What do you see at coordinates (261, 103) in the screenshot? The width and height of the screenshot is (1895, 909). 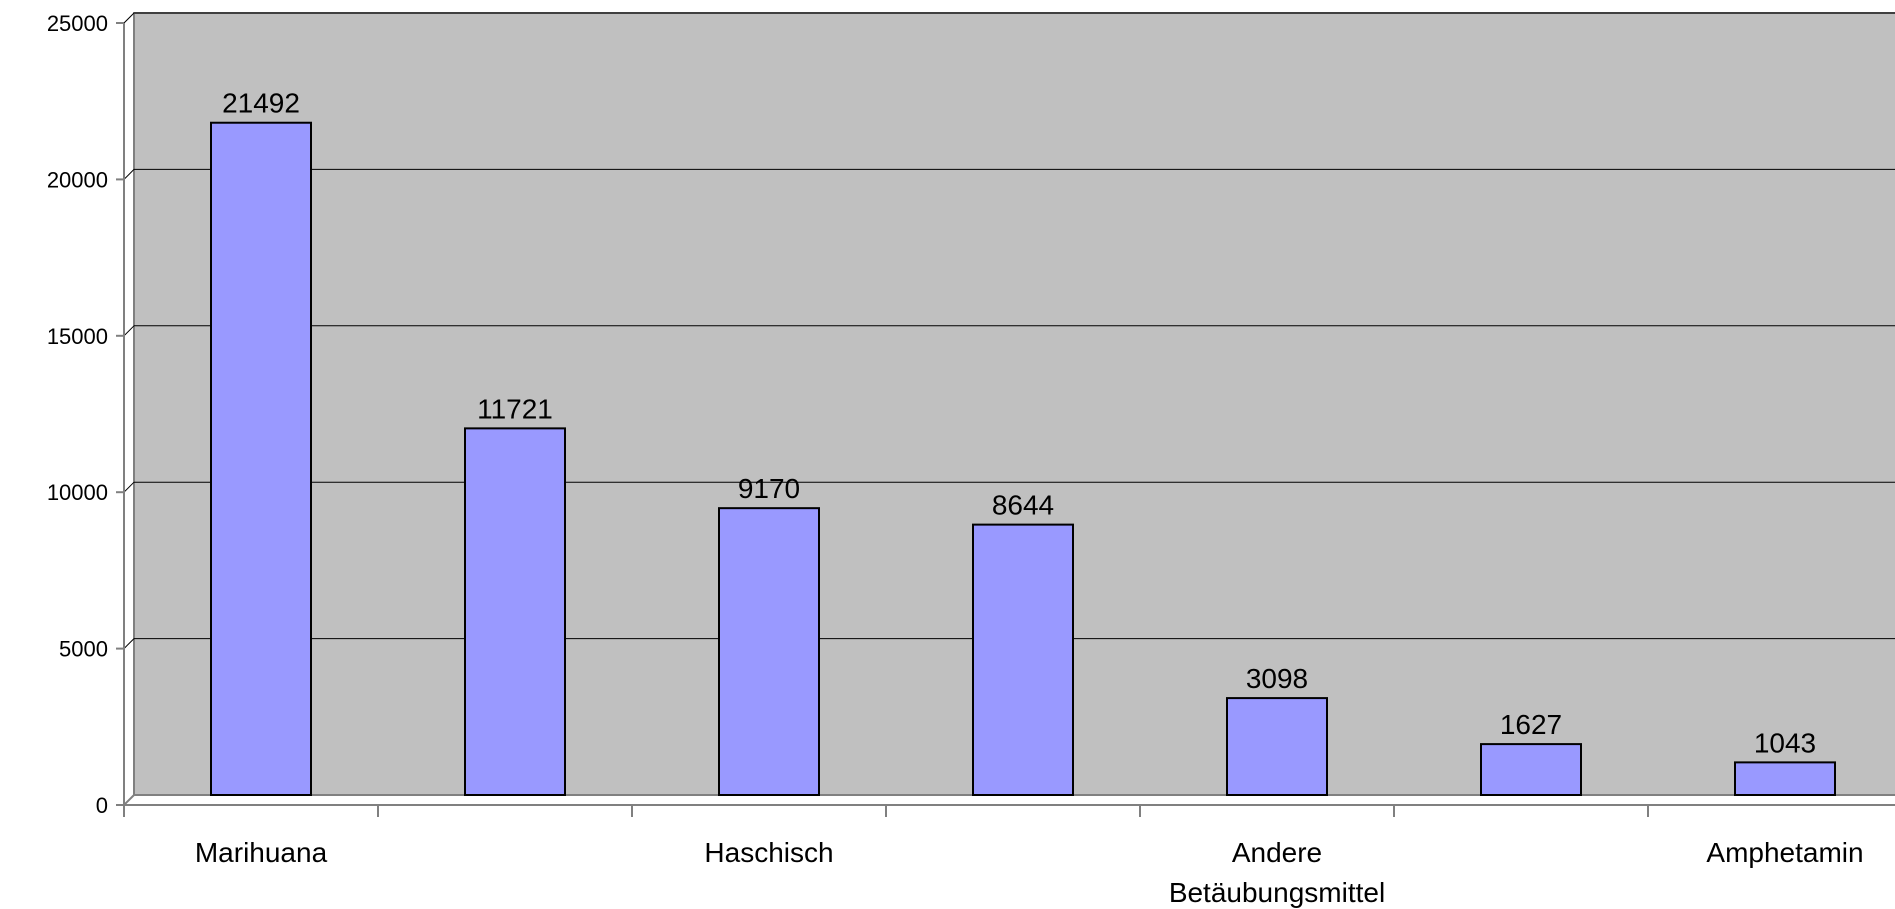 I see `data-label-0: 21492` at bounding box center [261, 103].